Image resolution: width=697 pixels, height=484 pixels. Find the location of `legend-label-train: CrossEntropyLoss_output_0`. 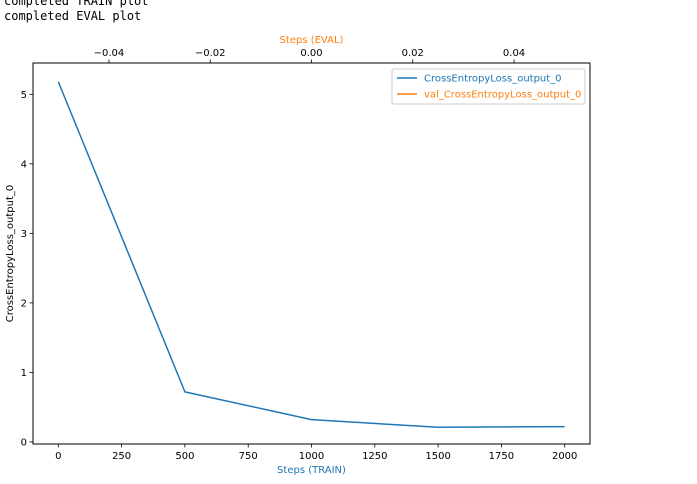

legend-label-train: CrossEntropyLoss_output_0 is located at coordinates (493, 79).